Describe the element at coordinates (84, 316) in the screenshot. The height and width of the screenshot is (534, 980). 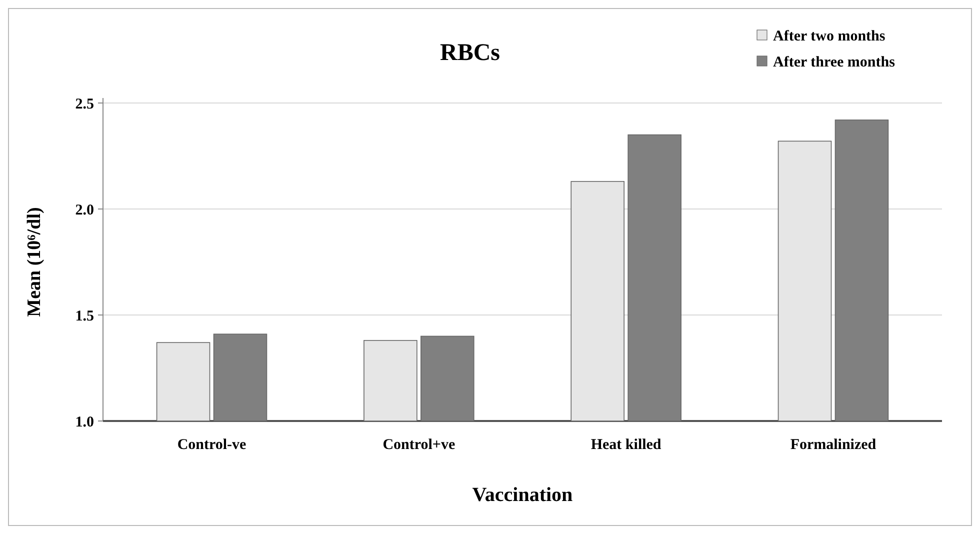
I see `y-tick-label: 1.5` at that location.